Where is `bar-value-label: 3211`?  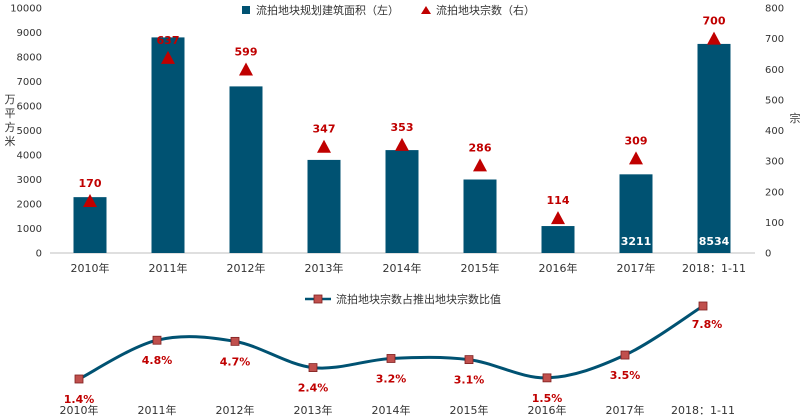 bar-value-label: 3211 is located at coordinates (636, 241).